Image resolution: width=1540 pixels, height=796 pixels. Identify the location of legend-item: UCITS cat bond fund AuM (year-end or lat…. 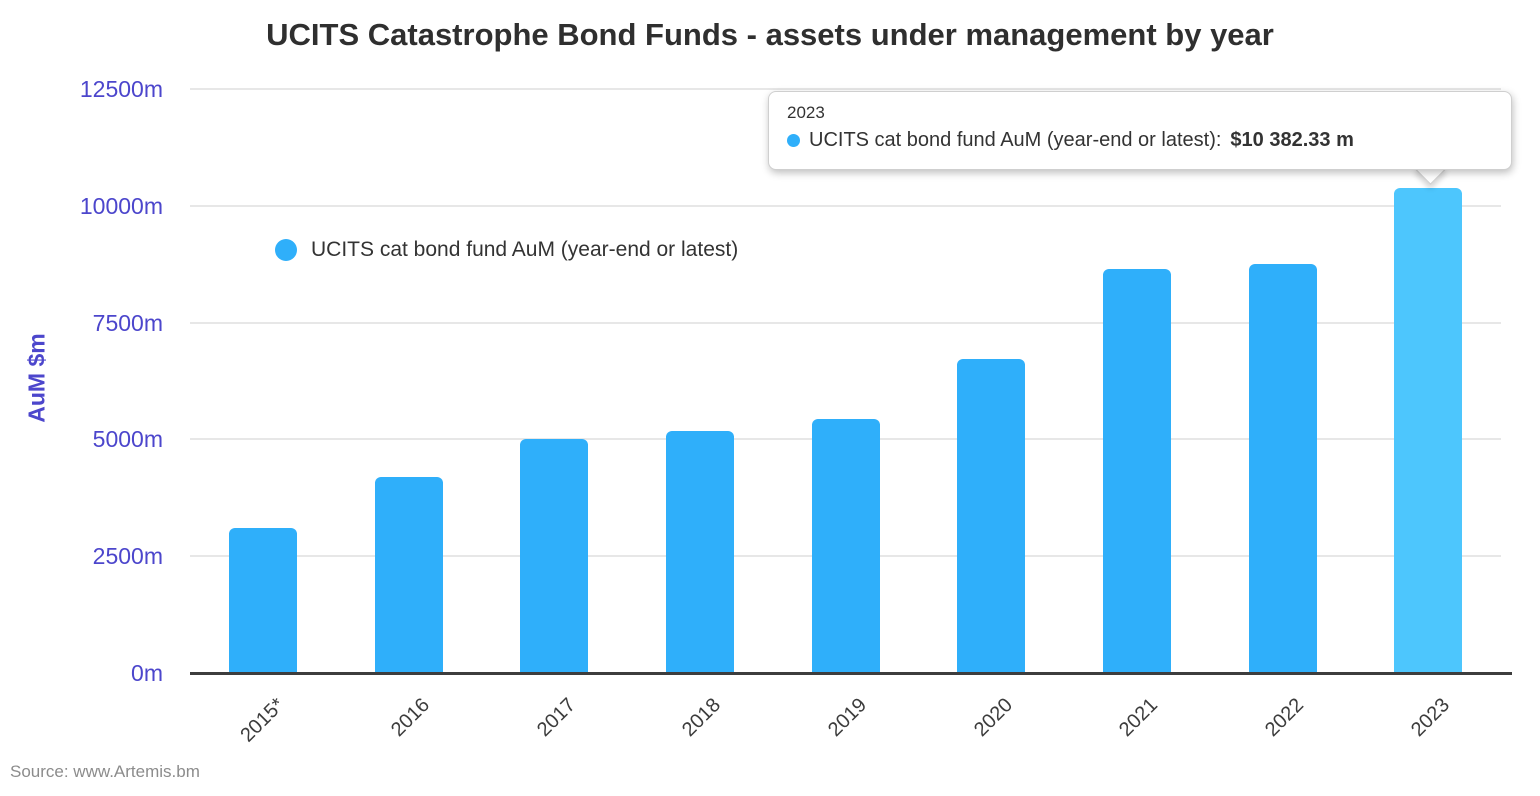
(506, 250).